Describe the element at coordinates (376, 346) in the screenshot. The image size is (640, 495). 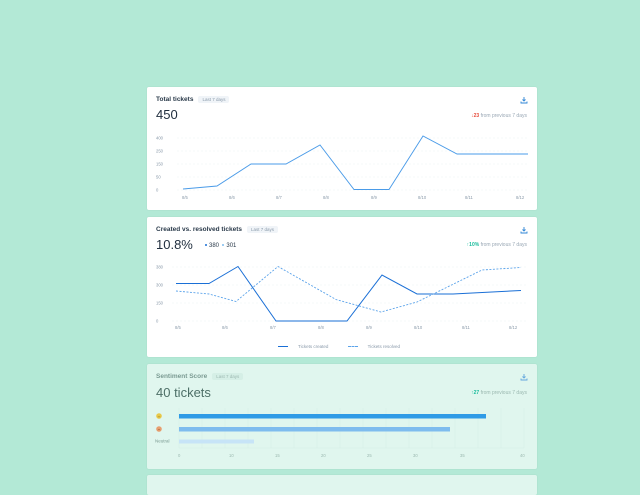
I see `legend-resolved: Tickets resolved` at that location.